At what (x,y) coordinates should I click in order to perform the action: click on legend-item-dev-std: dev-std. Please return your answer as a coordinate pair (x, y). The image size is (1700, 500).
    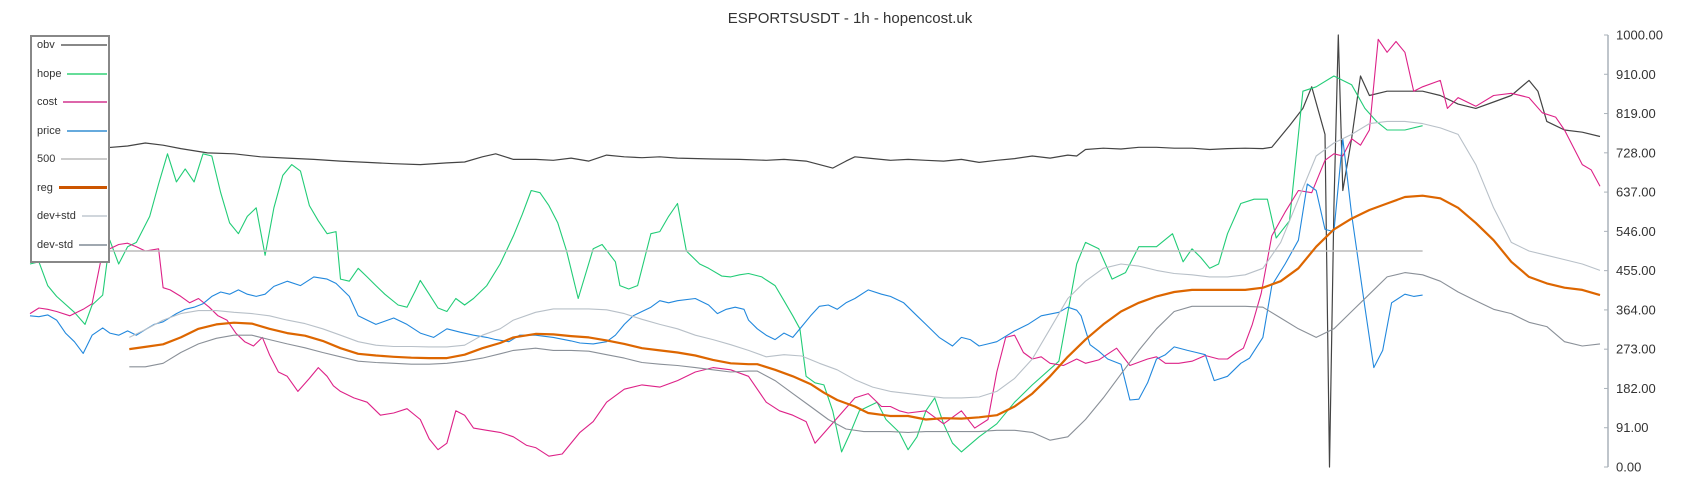
    Looking at the image, I should click on (72, 245).